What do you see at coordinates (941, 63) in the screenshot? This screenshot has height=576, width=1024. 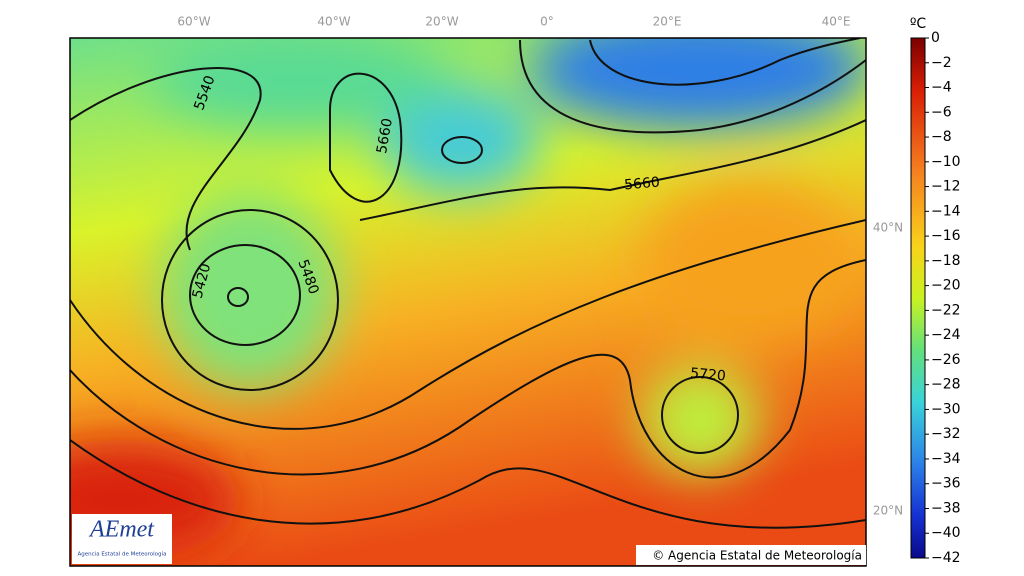 I see `colorbar-tick-label: −2` at bounding box center [941, 63].